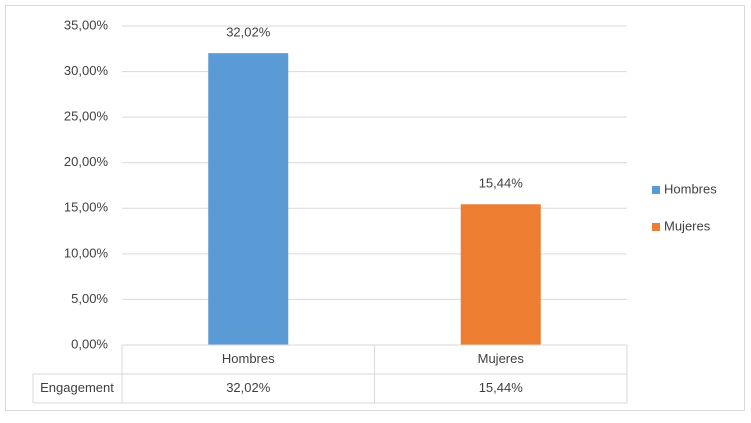 This screenshot has height=423, width=751. Describe the element at coordinates (89, 298) in the screenshot. I see `y-tick-label: 5,00%` at that location.